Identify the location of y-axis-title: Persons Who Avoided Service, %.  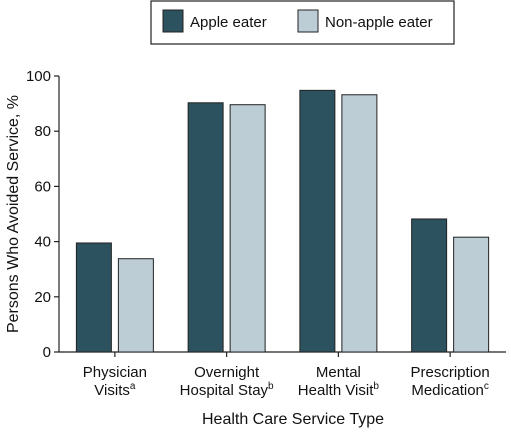
(13, 214).